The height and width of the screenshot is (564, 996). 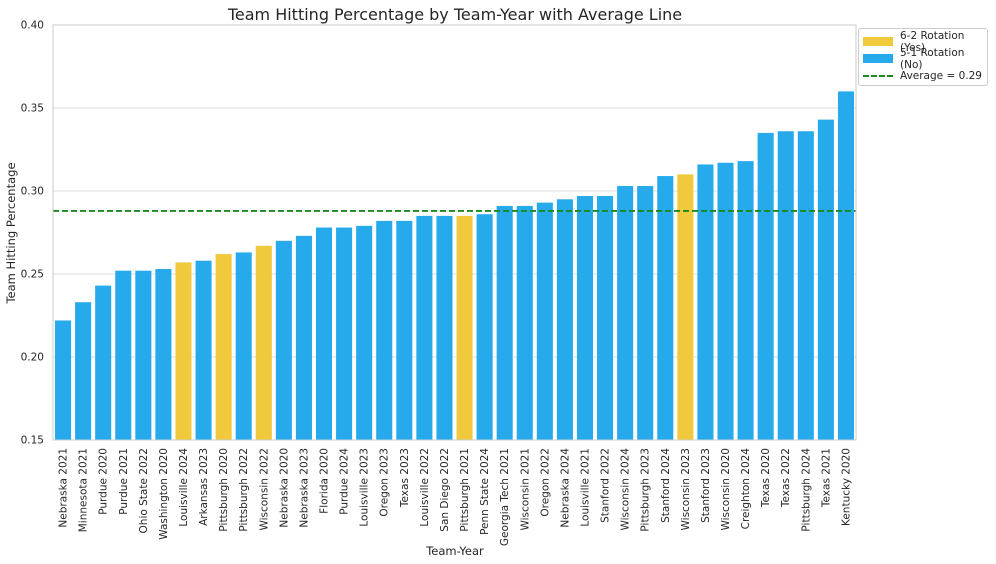 I want to click on legend-label: Average = 0.29, so click(x=941, y=75).